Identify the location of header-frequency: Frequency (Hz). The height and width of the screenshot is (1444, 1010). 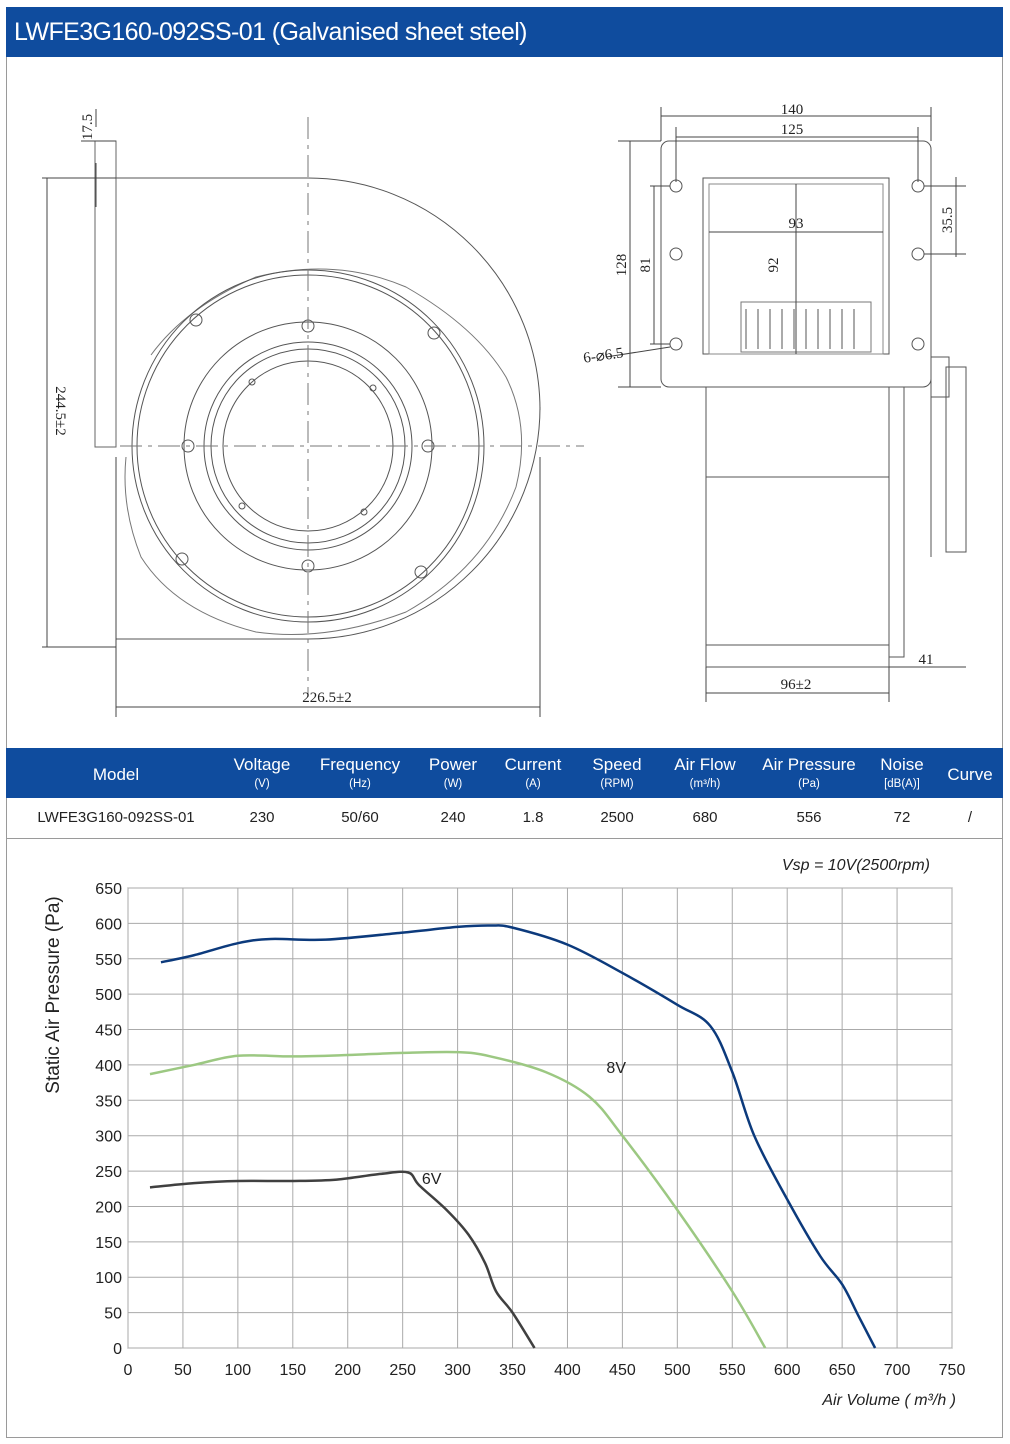
(360, 772).